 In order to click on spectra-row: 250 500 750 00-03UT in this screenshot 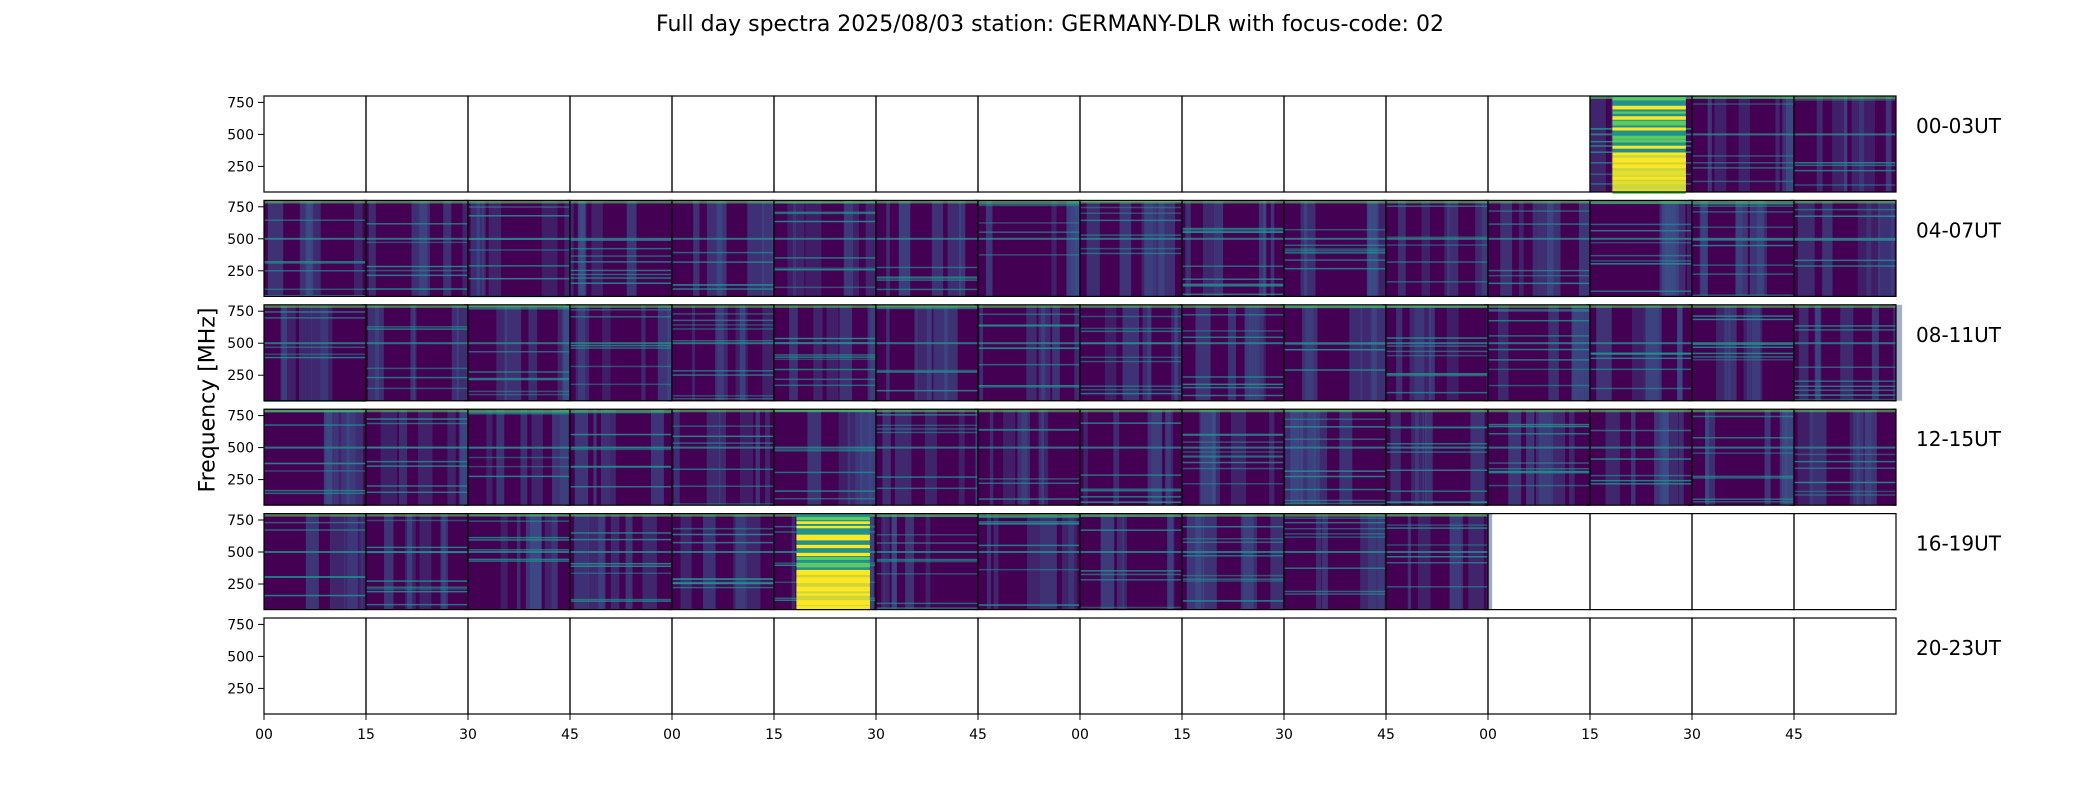, I will do `click(1114, 144)`.